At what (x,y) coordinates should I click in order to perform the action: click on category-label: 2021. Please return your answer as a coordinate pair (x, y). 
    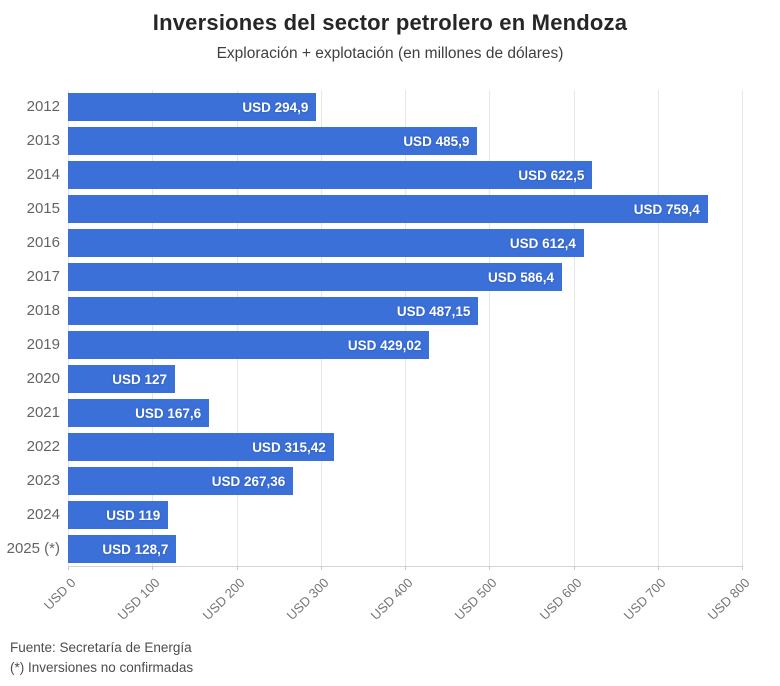
    Looking at the image, I should click on (43, 412).